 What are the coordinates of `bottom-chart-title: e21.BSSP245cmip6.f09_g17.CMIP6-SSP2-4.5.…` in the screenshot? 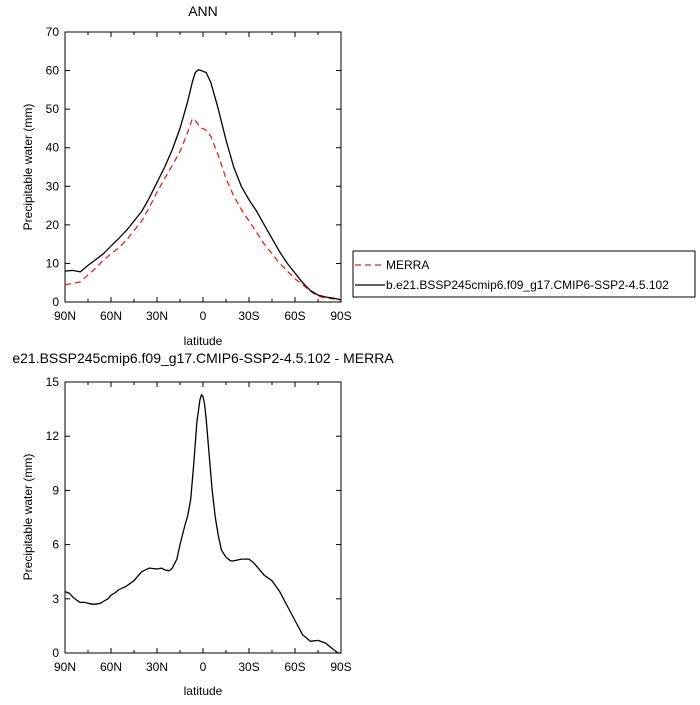 It's located at (203, 358).